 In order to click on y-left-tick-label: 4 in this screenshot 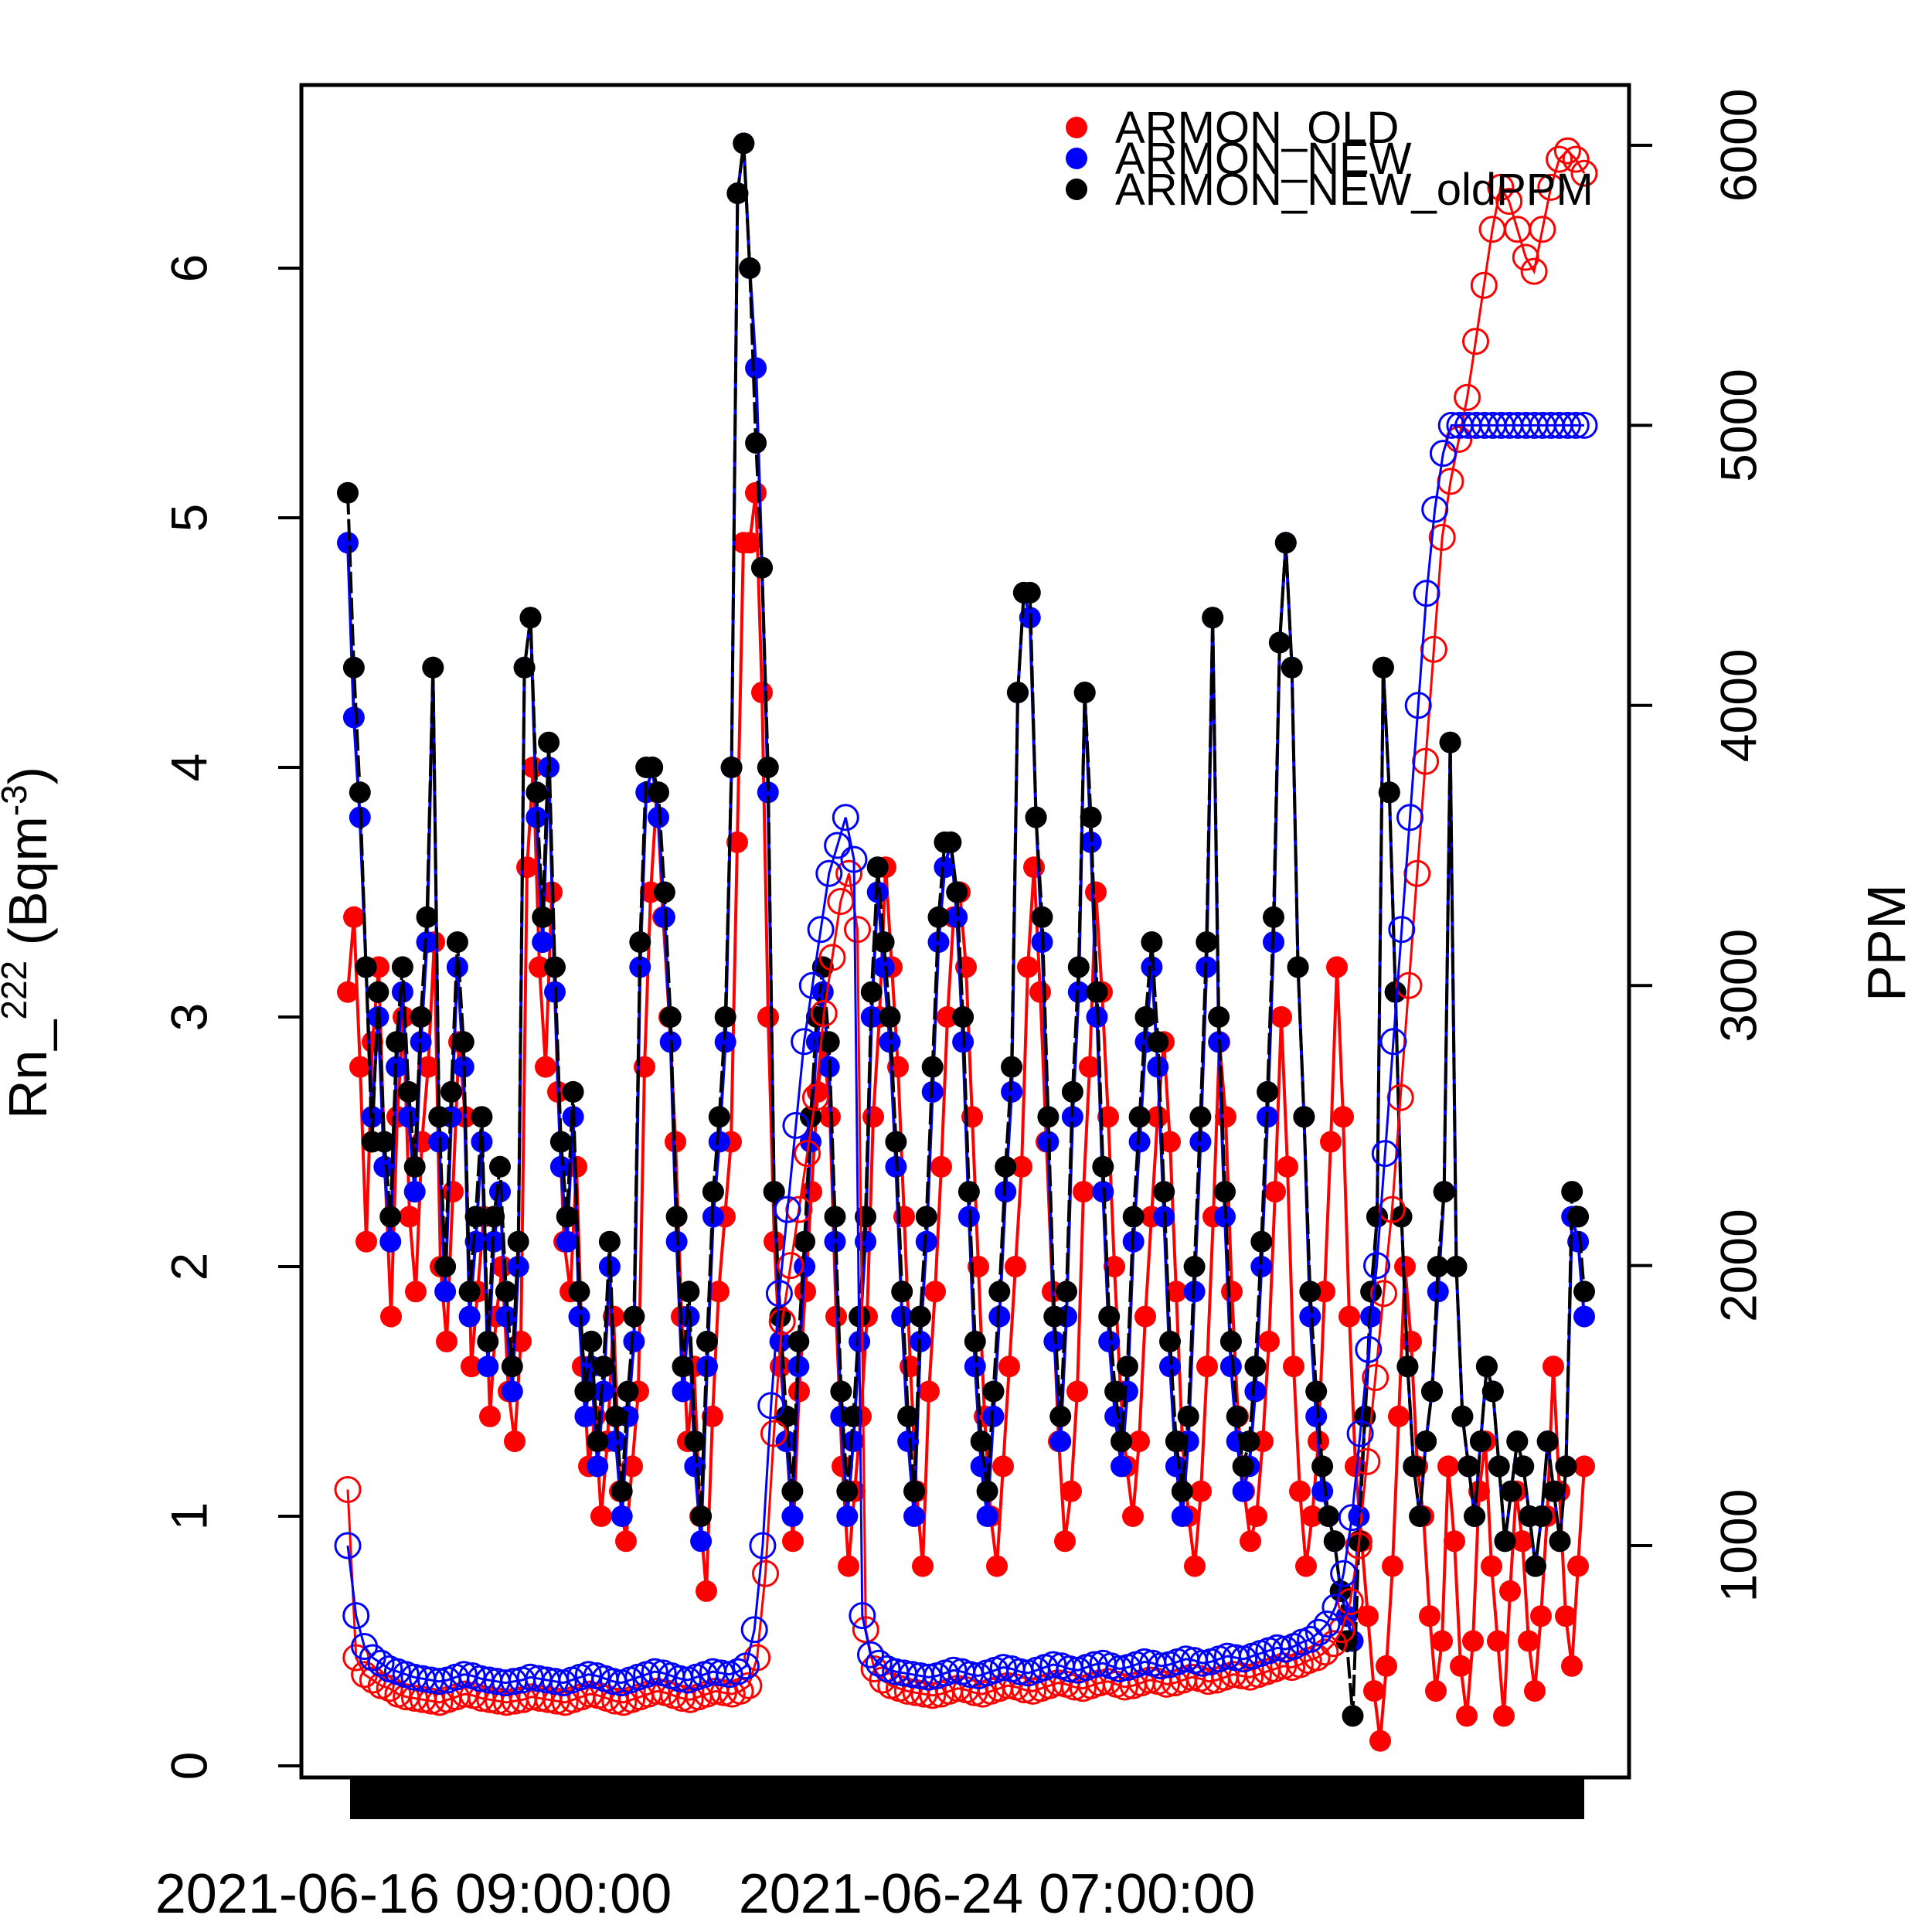, I will do `click(189, 767)`.